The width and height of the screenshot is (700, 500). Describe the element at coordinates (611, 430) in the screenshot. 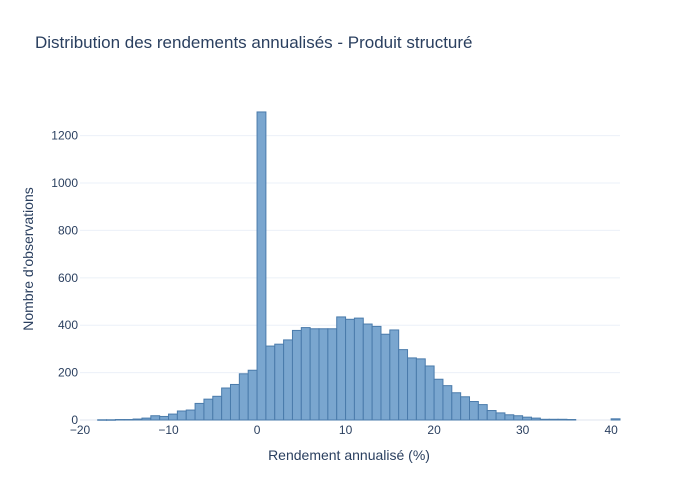

I see `x-tick-label: 40` at that location.